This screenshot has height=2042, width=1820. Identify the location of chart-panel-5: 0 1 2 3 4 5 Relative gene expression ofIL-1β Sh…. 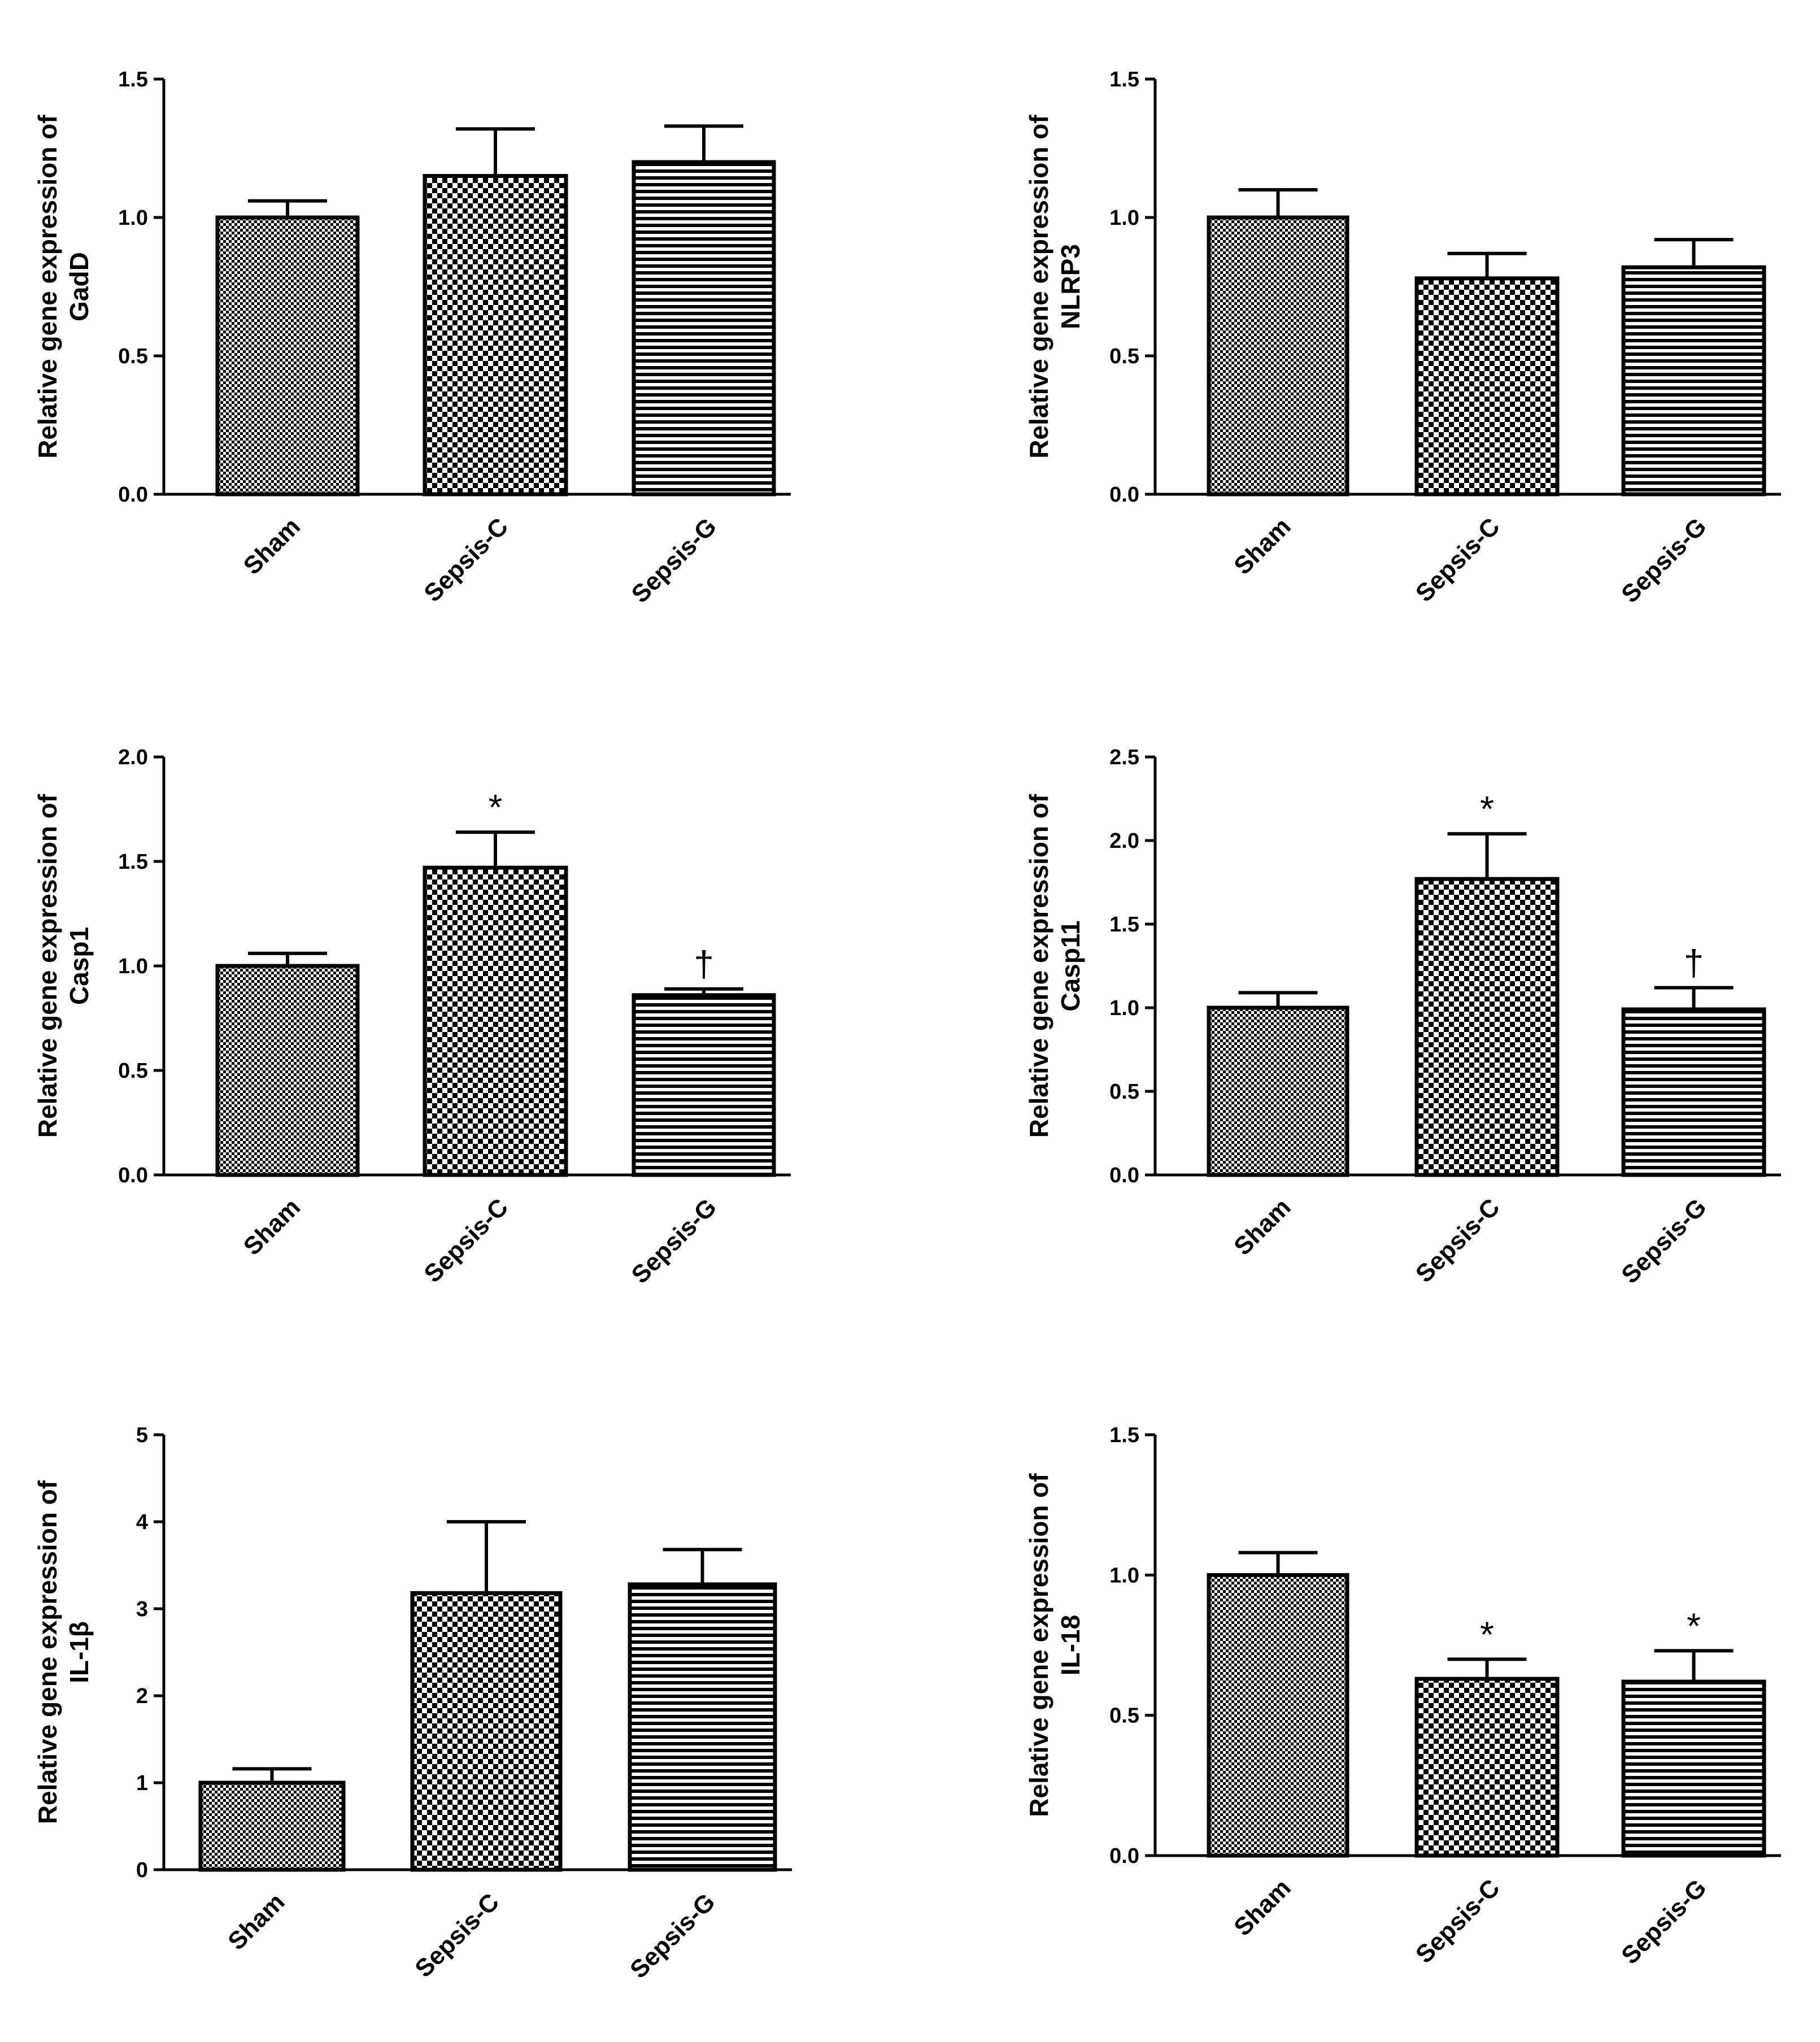
(412, 1703).